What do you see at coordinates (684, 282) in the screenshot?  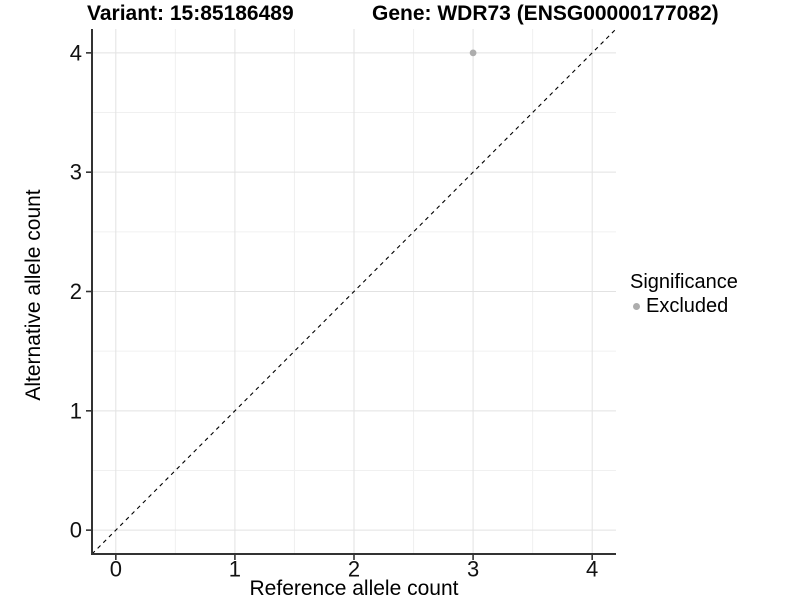 I see `legend-title: Significance` at bounding box center [684, 282].